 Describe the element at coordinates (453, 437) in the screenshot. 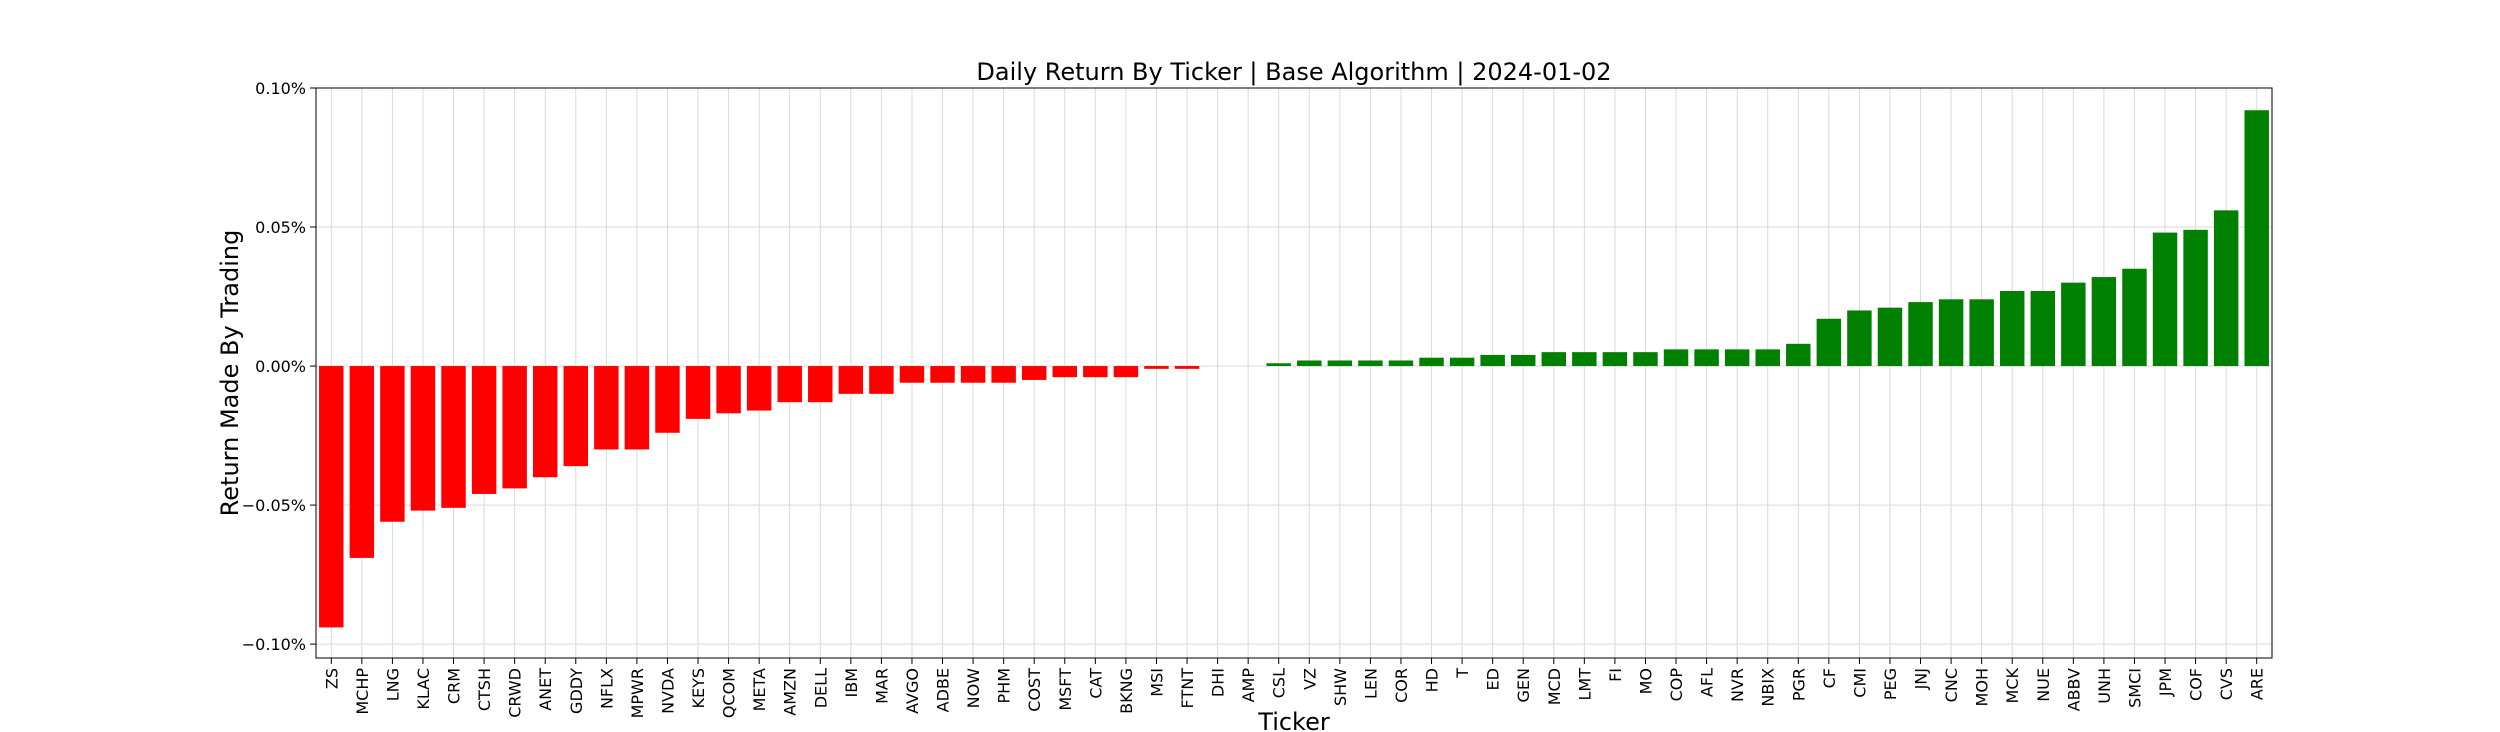

I see `bar-crm` at that location.